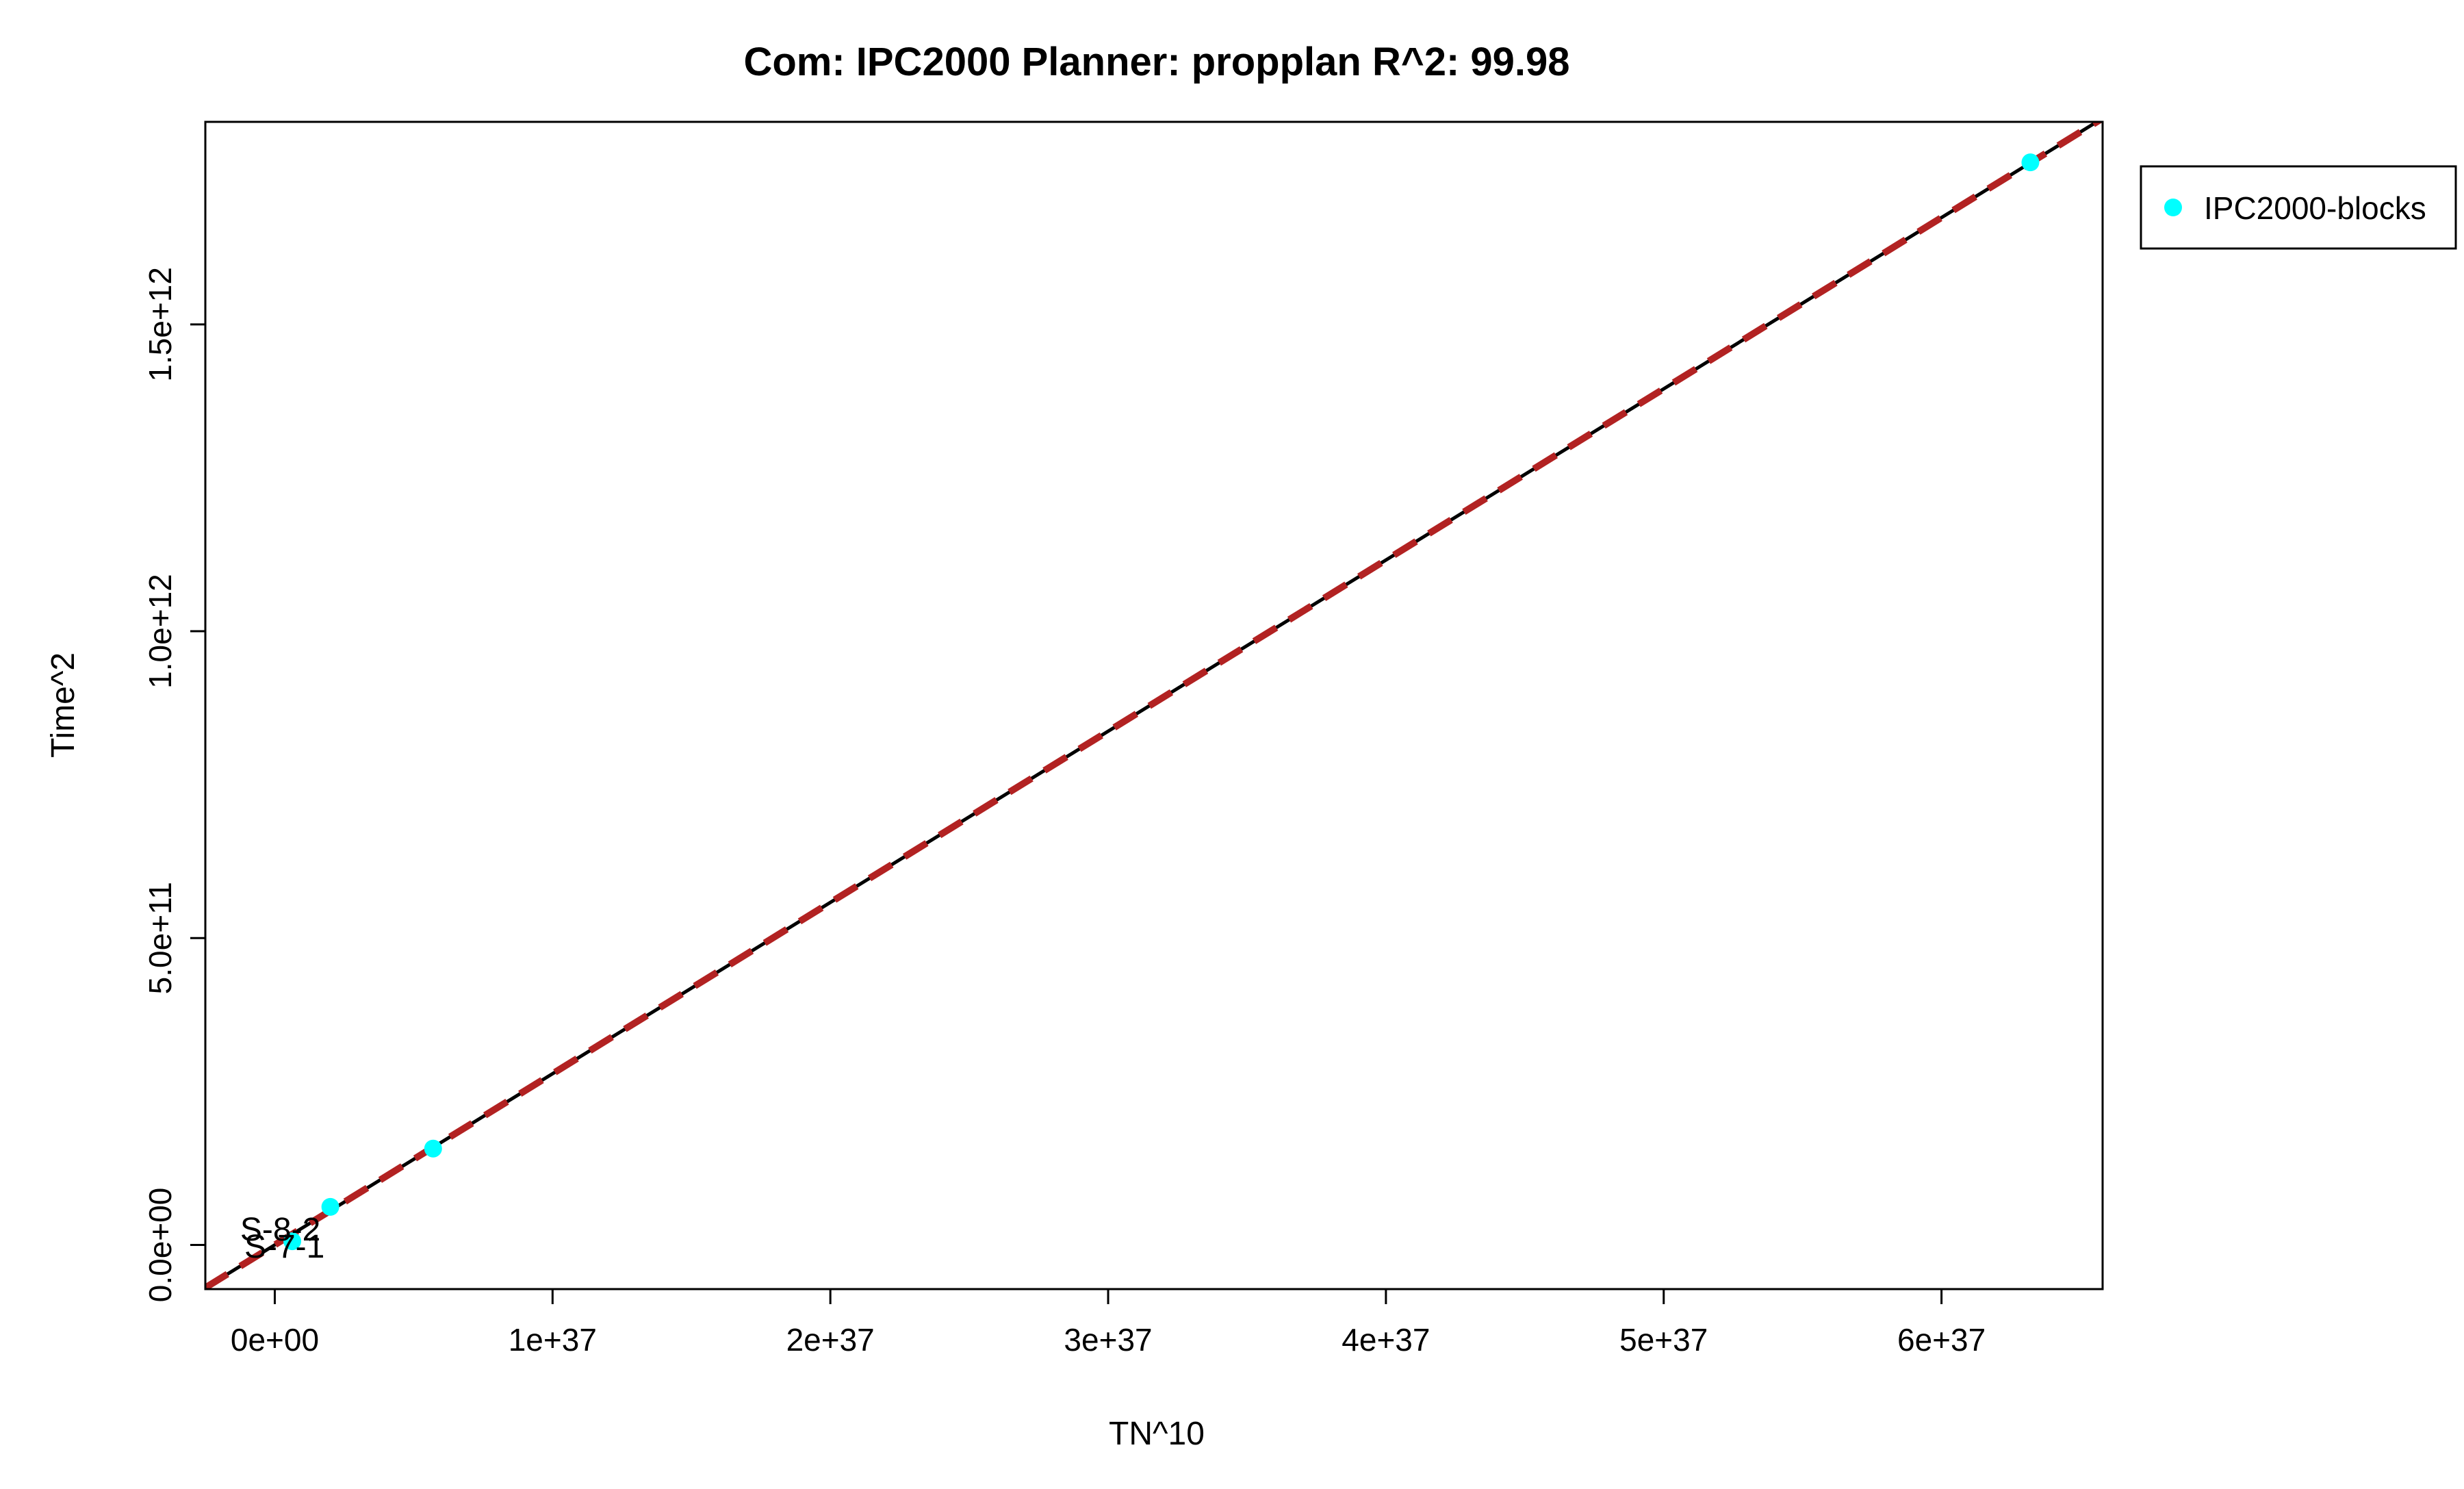  Describe the element at coordinates (1386, 1340) in the screenshot. I see `x-tick-label: 4e+37` at that location.